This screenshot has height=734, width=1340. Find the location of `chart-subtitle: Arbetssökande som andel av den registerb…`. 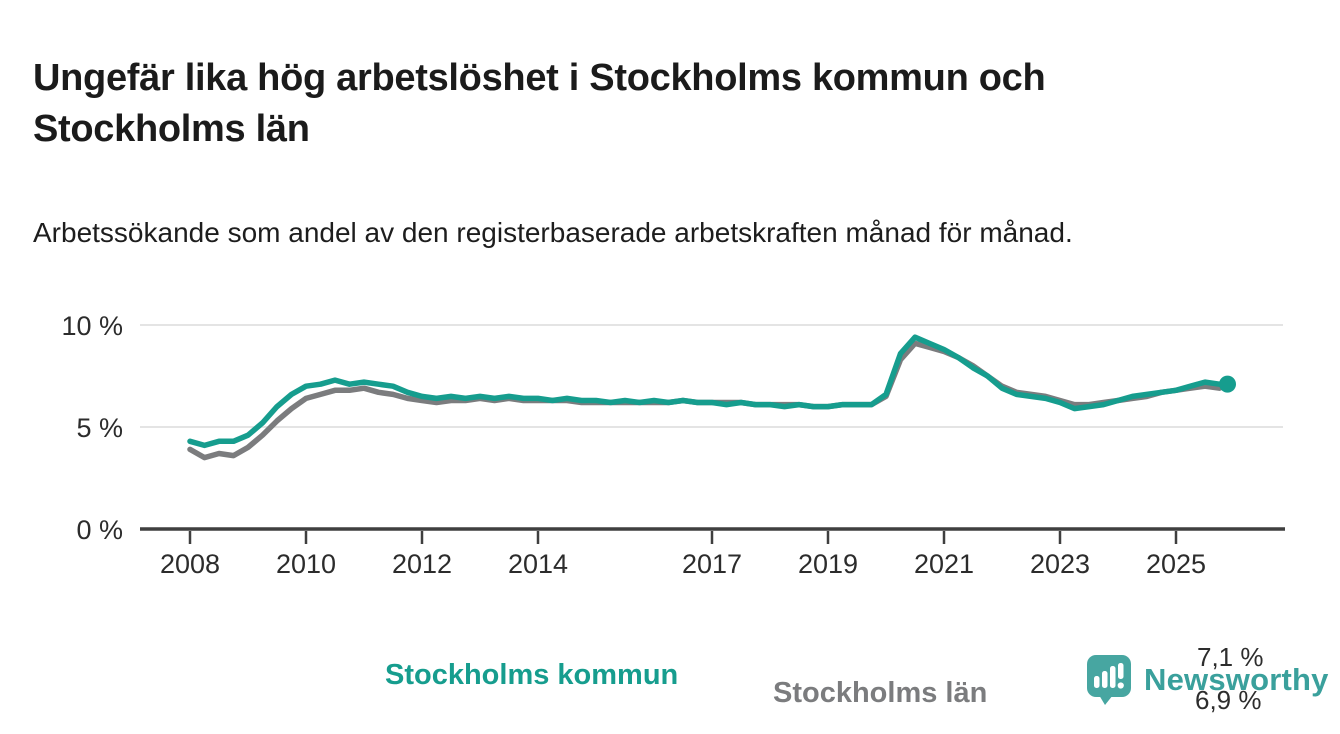

chart-subtitle: Arbetssökande som andel av den registerb… is located at coordinates (553, 232).